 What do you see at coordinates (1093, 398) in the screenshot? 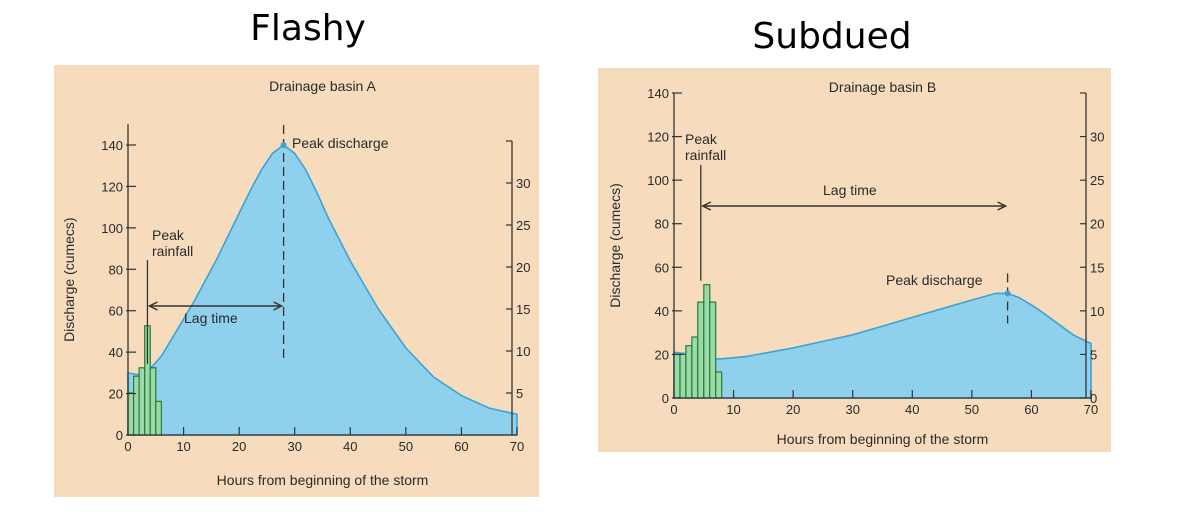
I see `right-tick-label: 0` at bounding box center [1093, 398].